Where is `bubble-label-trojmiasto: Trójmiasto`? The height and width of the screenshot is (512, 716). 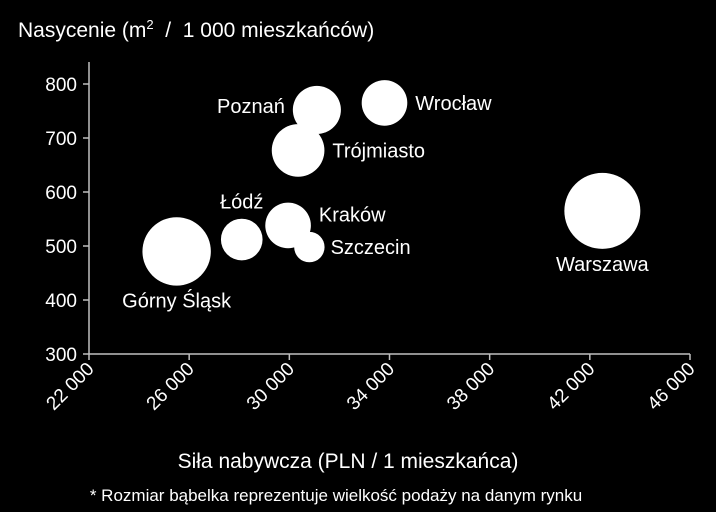
bubble-label-trojmiasto: Trójmiasto is located at coordinates (378, 151).